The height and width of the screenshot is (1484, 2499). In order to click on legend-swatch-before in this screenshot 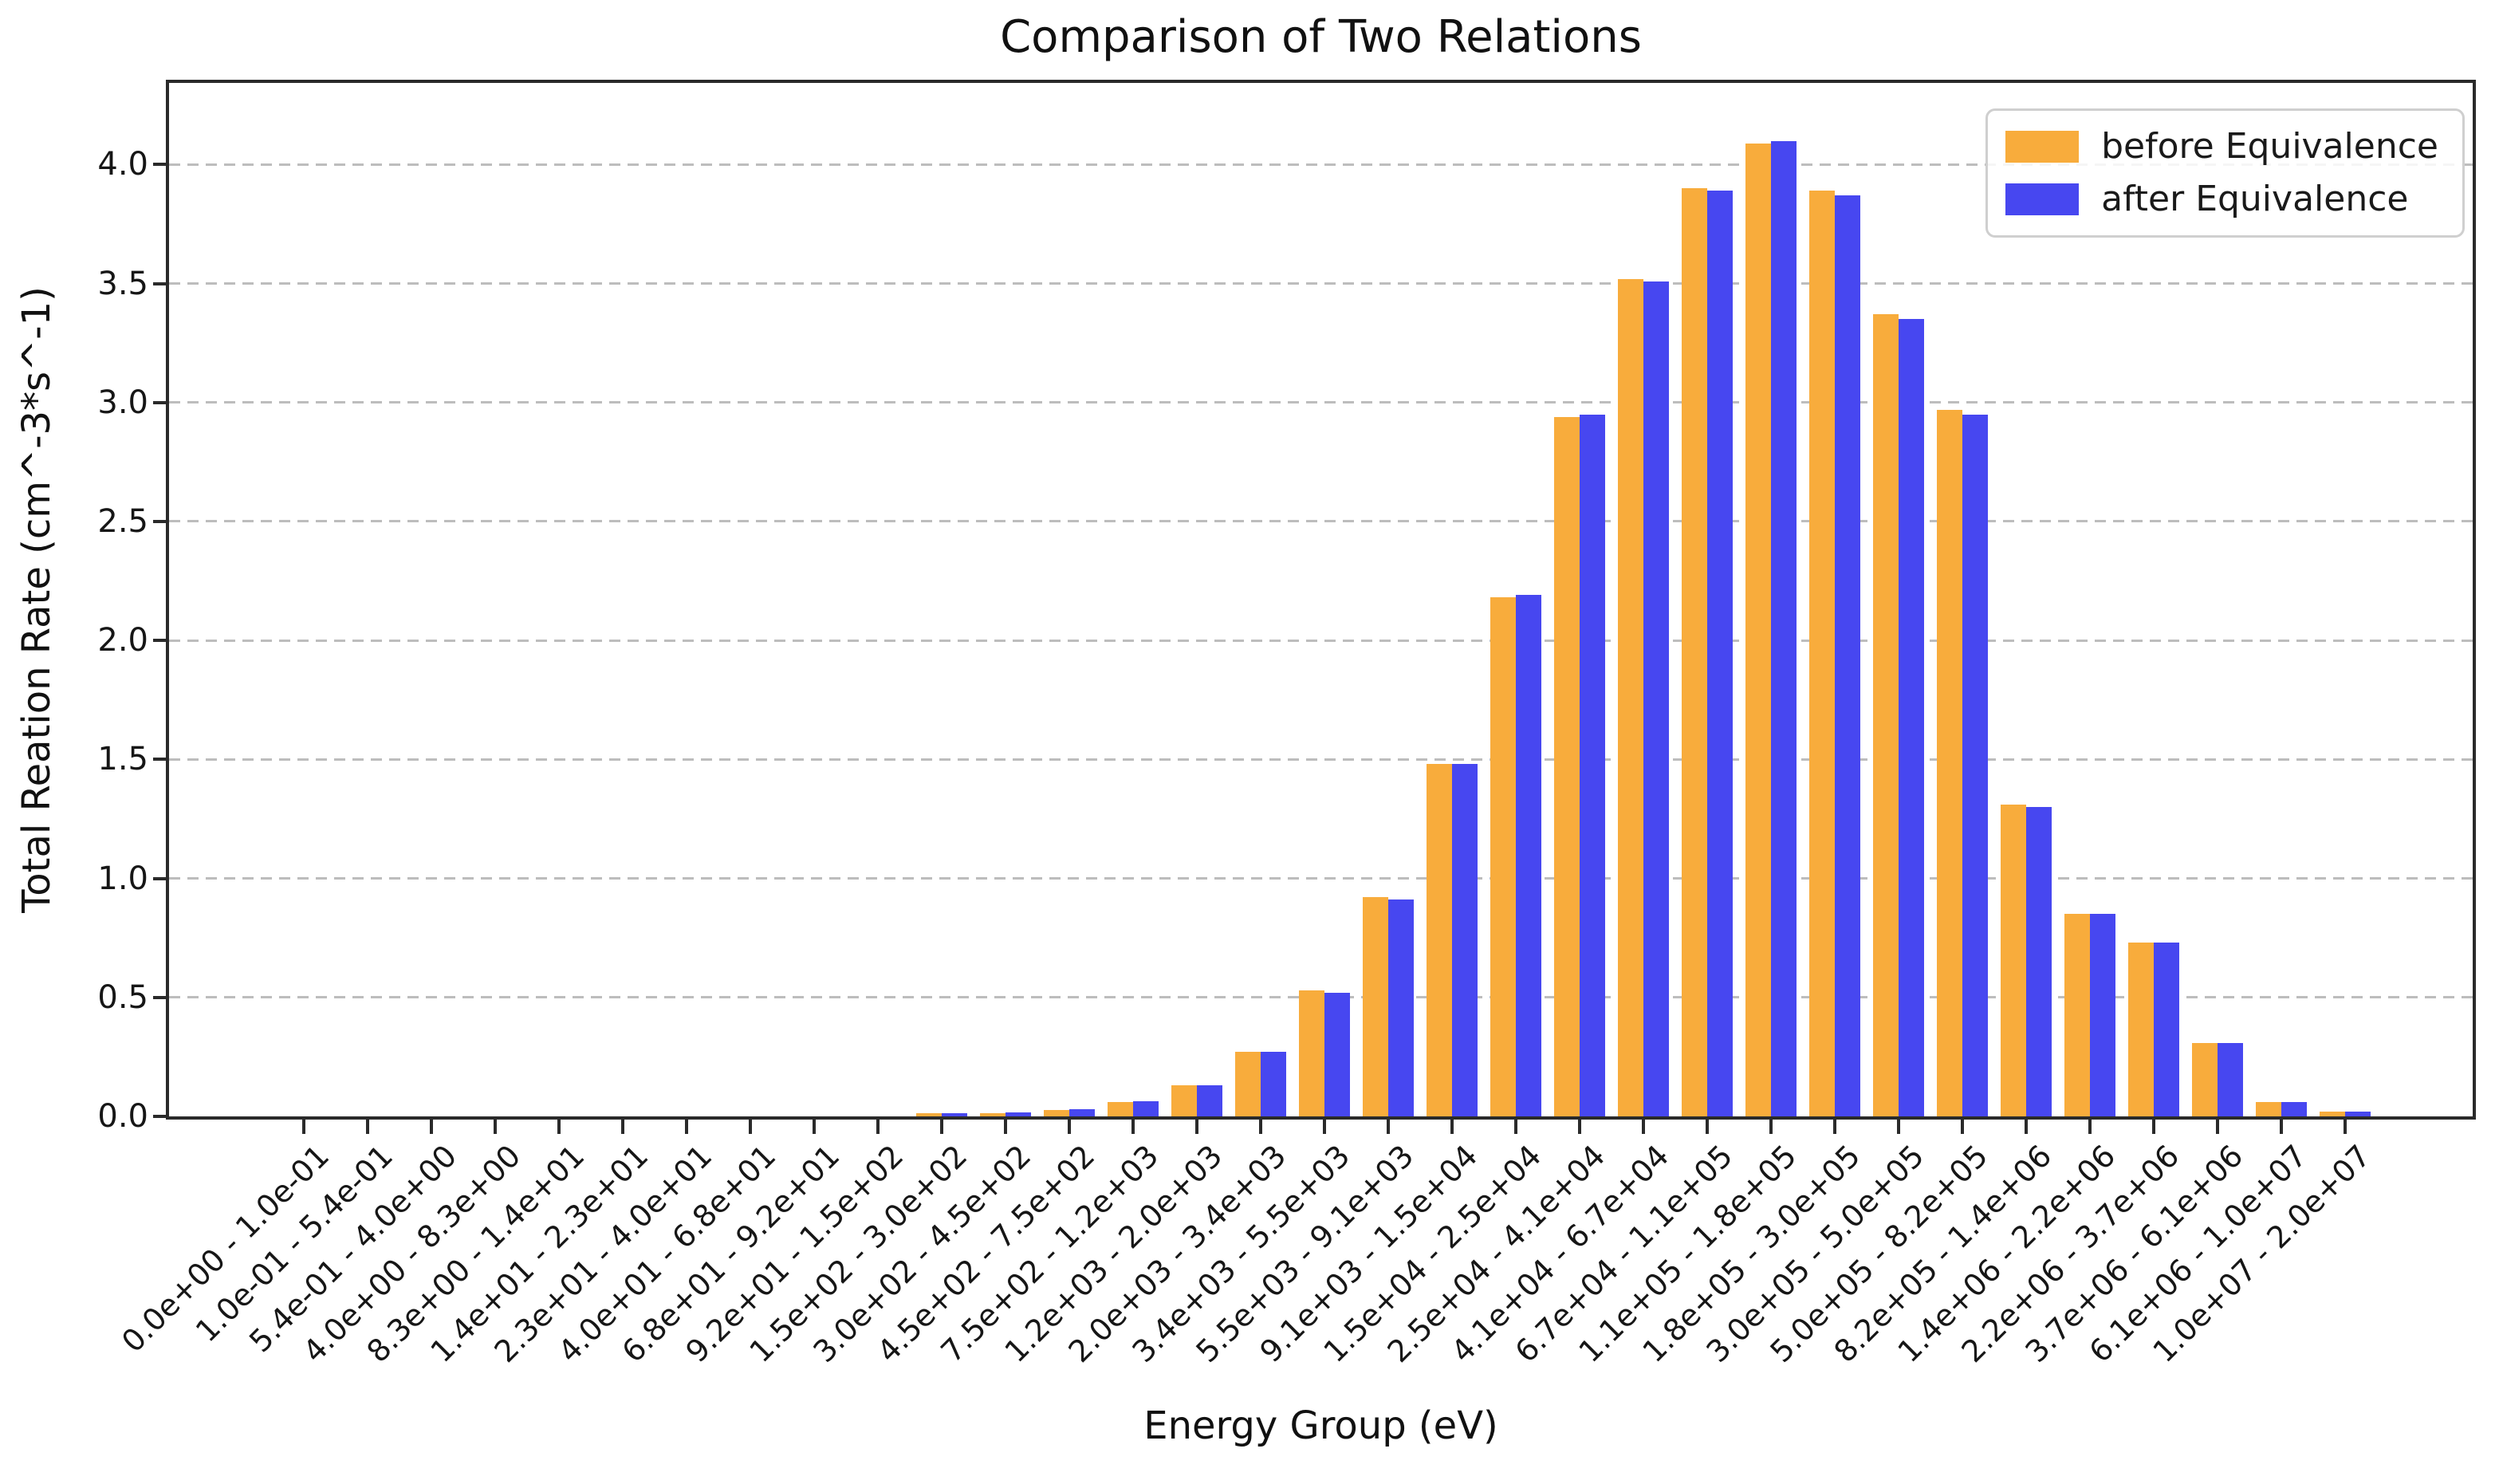, I will do `click(2042, 147)`.